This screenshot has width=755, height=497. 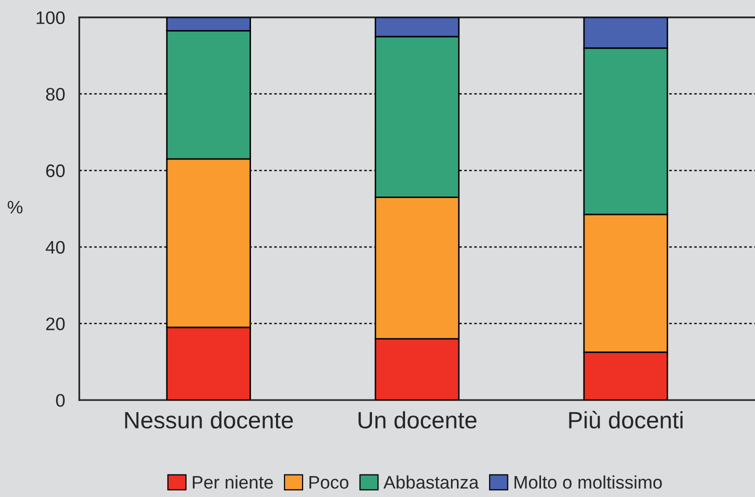 What do you see at coordinates (209, 420) in the screenshot?
I see `x-tick-label: Nessun docente` at bounding box center [209, 420].